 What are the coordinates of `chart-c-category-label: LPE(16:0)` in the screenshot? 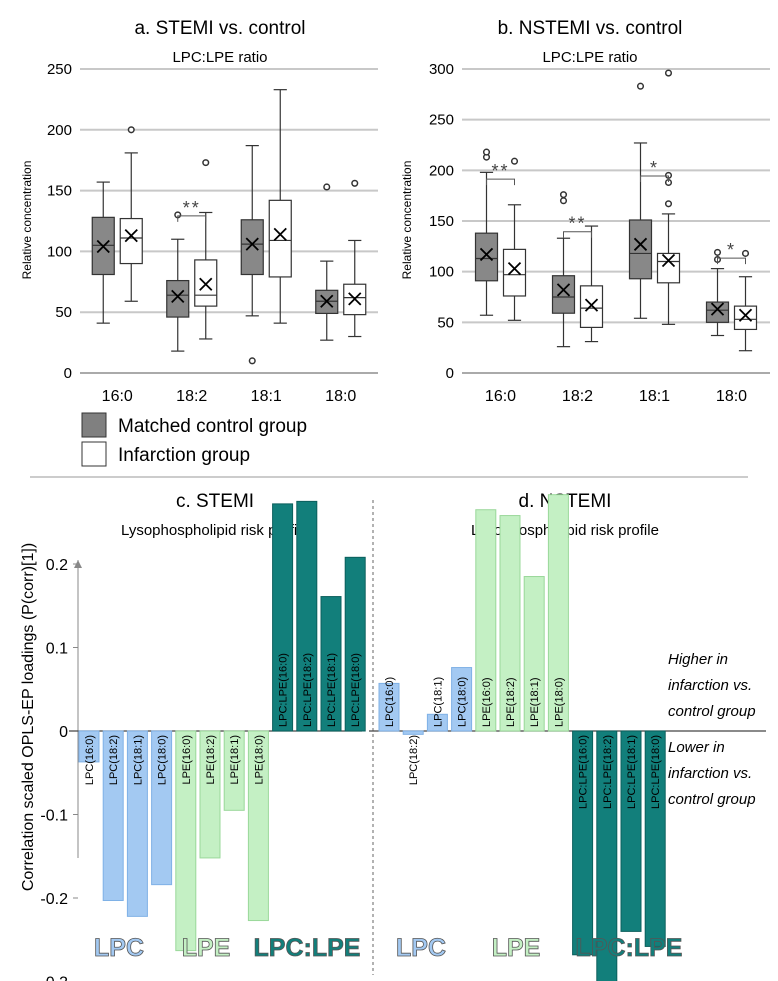 It's located at (187, 760).